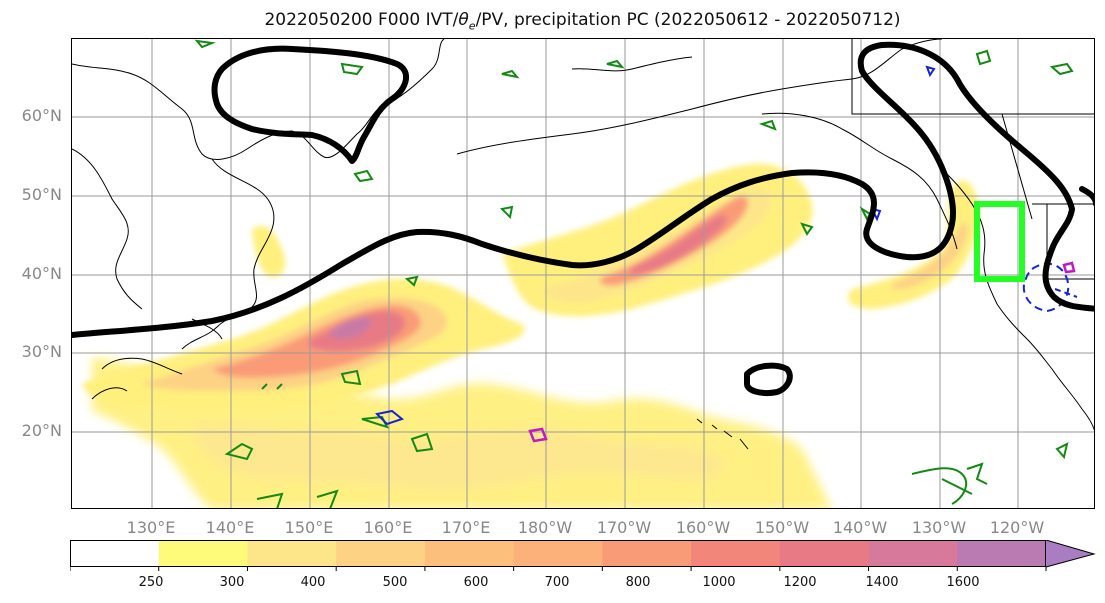  Describe the element at coordinates (466, 527) in the screenshot. I see `lon-label-170e: 170°E` at that location.